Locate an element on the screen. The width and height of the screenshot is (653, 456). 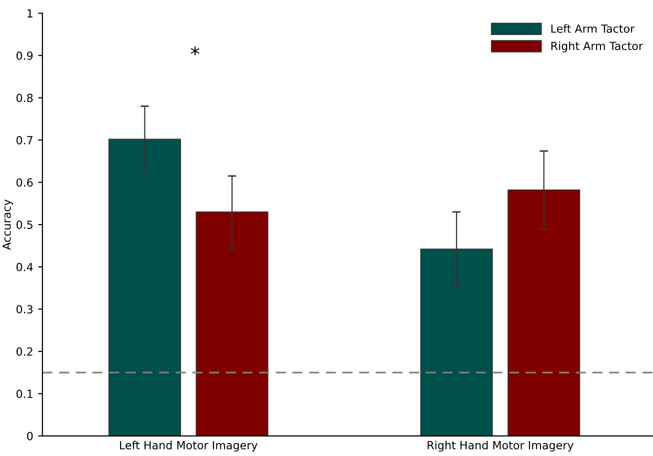
y-tick-label: 0 is located at coordinates (30, 436).